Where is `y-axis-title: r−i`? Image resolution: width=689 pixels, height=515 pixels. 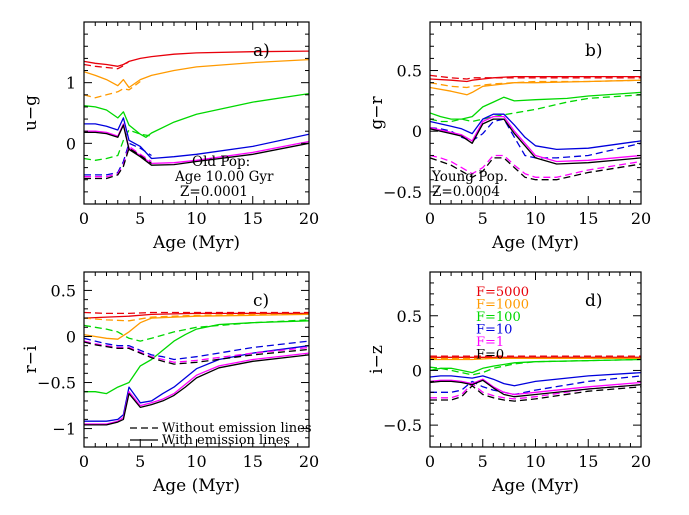 y-axis-title: r−i is located at coordinates (31, 359).